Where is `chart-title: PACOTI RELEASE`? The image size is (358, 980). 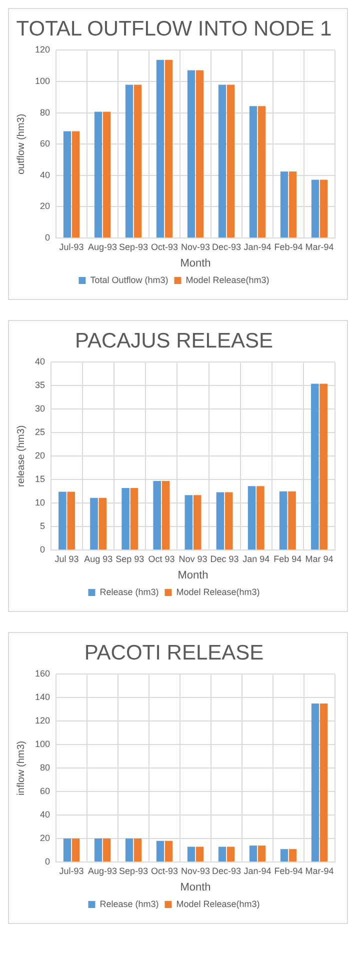 chart-title: PACOTI RELEASE is located at coordinates (174, 652).